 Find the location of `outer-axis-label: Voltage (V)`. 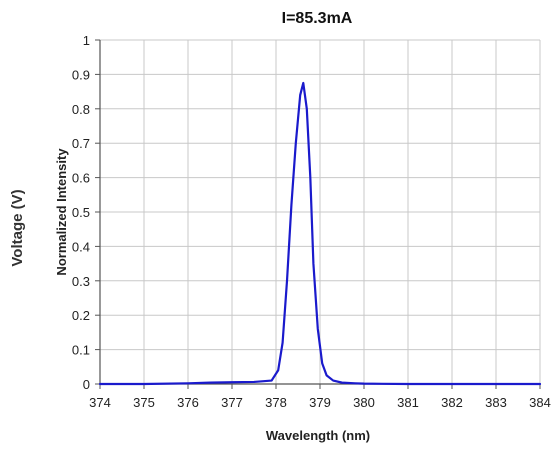

outer-axis-label: Voltage (V) is located at coordinates (17, 227).